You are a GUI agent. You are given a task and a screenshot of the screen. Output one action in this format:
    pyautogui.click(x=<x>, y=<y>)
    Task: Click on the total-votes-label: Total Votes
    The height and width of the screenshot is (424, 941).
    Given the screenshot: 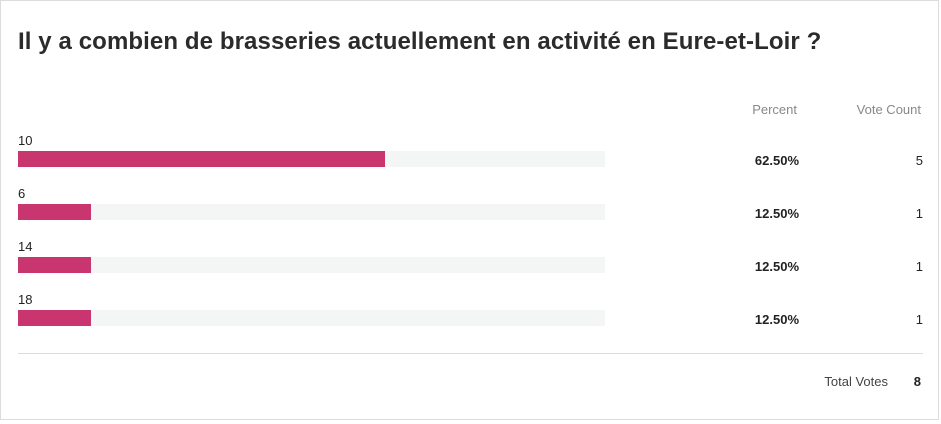 What is the action you would take?
    pyautogui.click(x=856, y=381)
    